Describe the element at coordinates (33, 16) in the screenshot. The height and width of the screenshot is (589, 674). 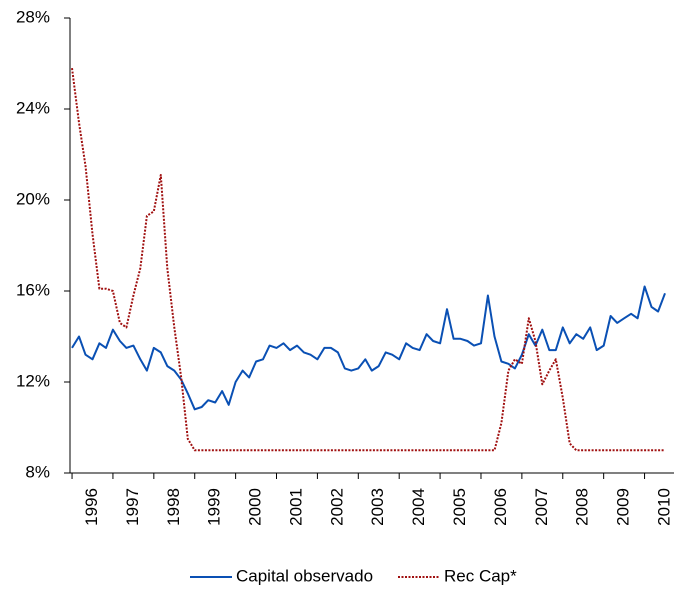
I see `y-tick-label: 28%` at that location.